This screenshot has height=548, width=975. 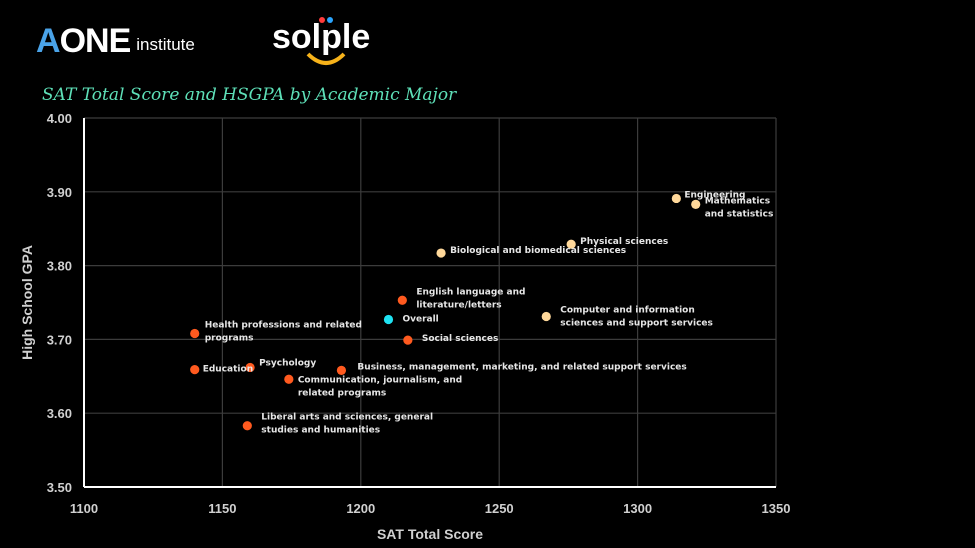 What do you see at coordinates (84, 508) in the screenshot?
I see `x-tick-label: 1100` at bounding box center [84, 508].